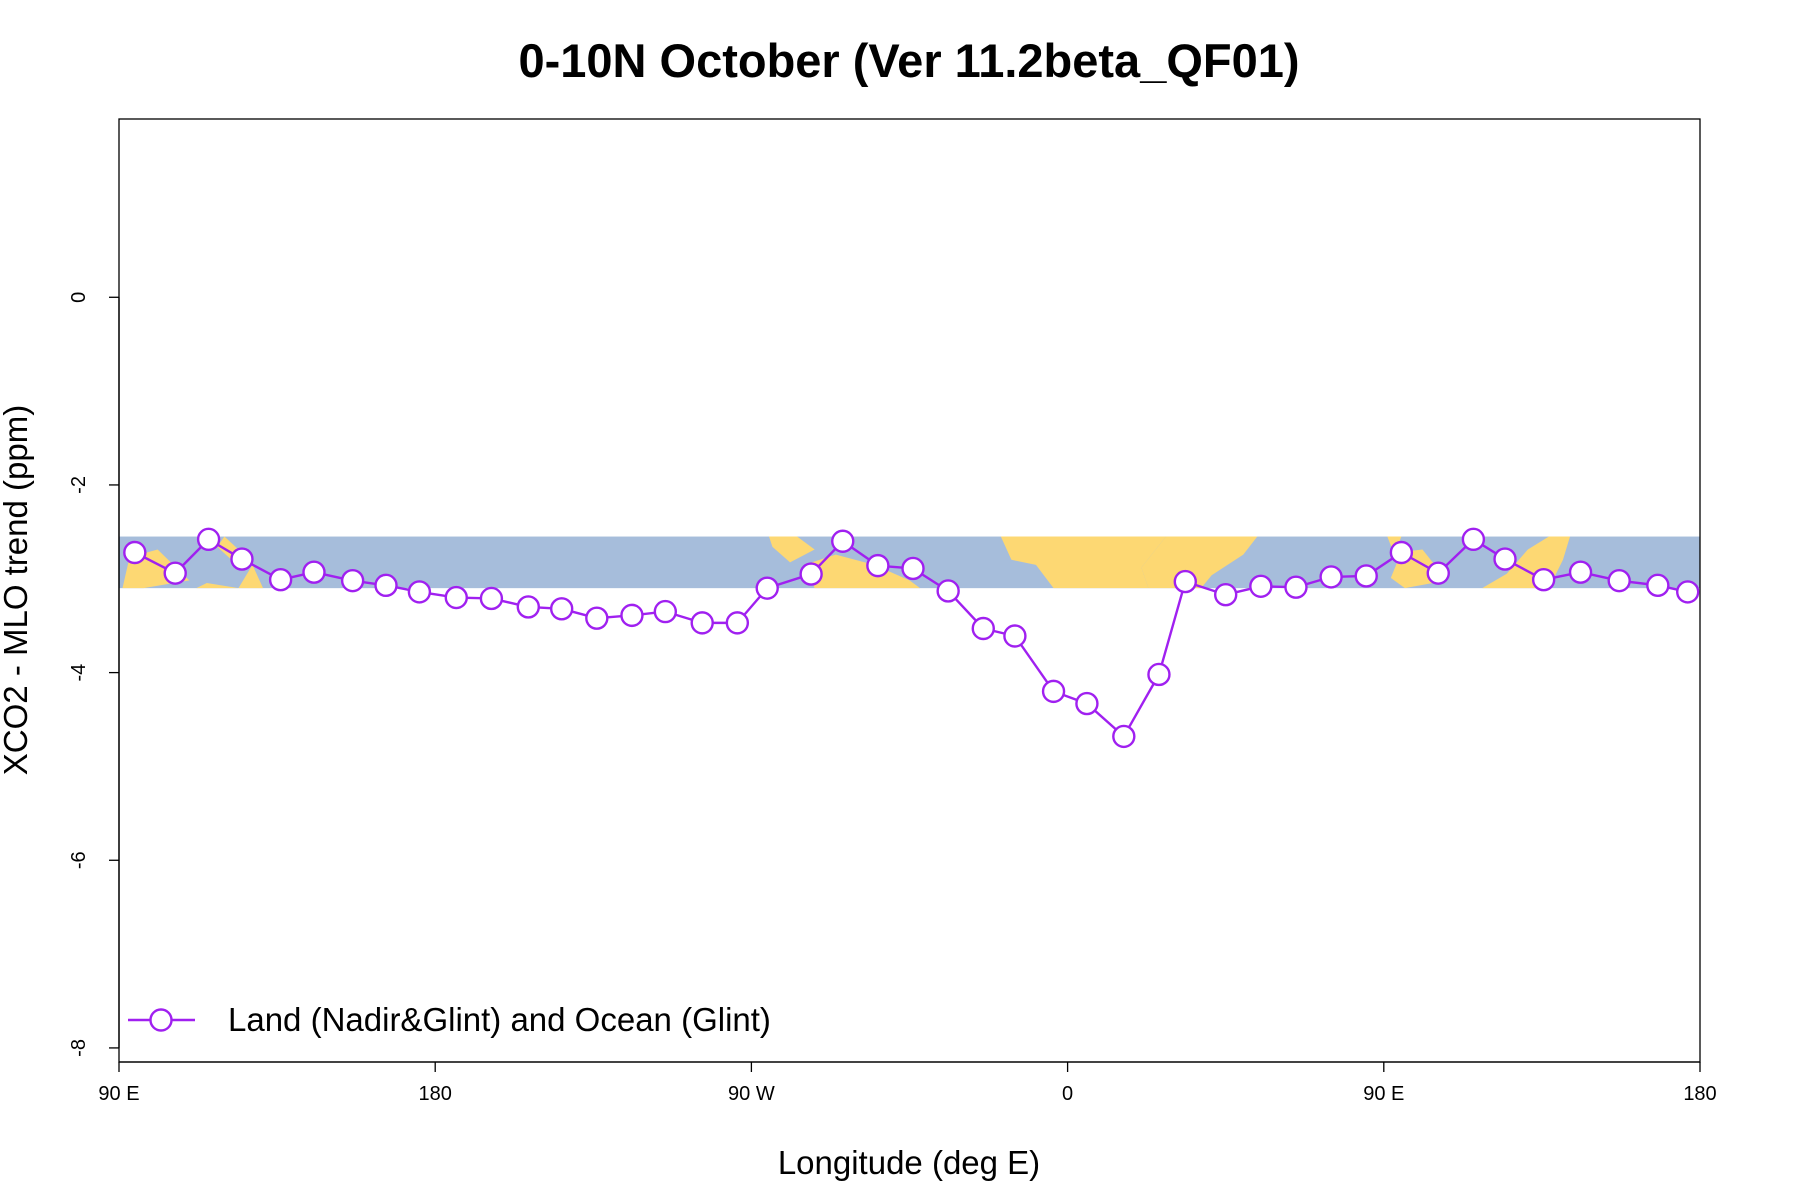 The image size is (1800, 1200). What do you see at coordinates (909, 1162) in the screenshot?
I see `x-axis-label: Longitude (deg E)` at bounding box center [909, 1162].